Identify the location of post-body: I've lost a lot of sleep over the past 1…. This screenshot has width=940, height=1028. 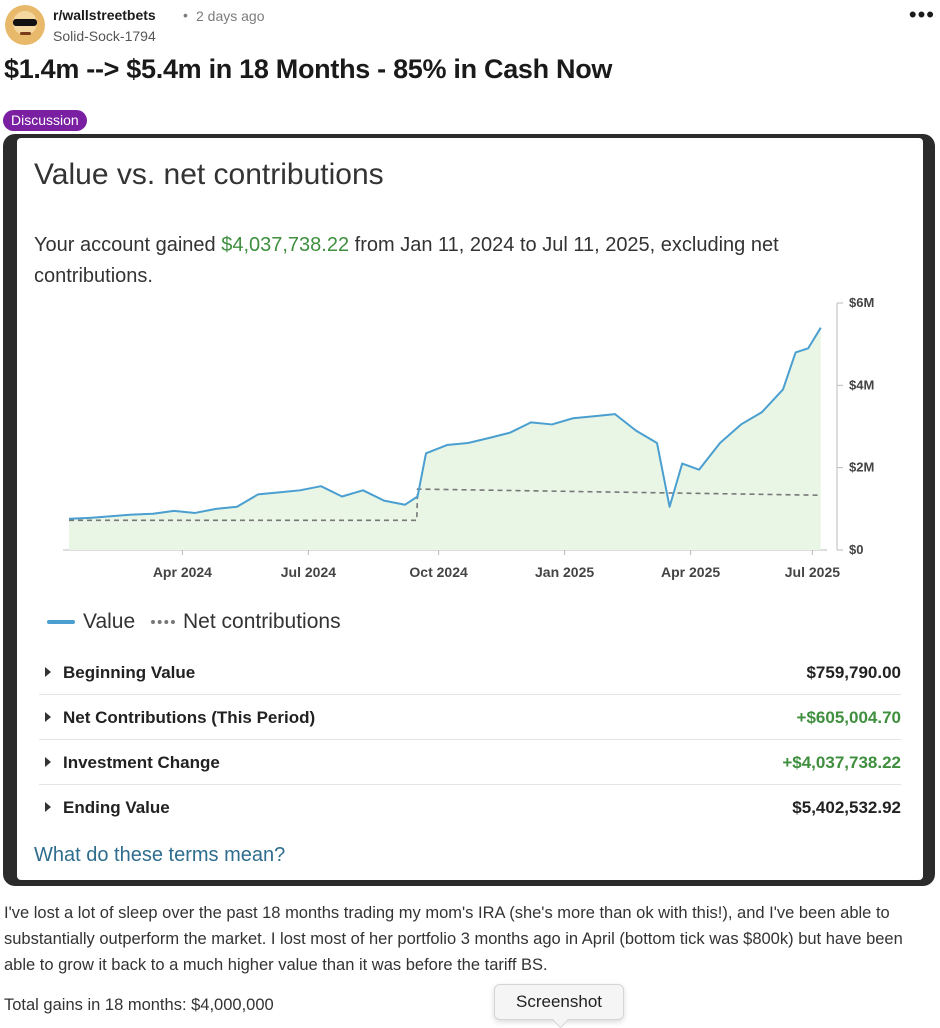
(453, 939).